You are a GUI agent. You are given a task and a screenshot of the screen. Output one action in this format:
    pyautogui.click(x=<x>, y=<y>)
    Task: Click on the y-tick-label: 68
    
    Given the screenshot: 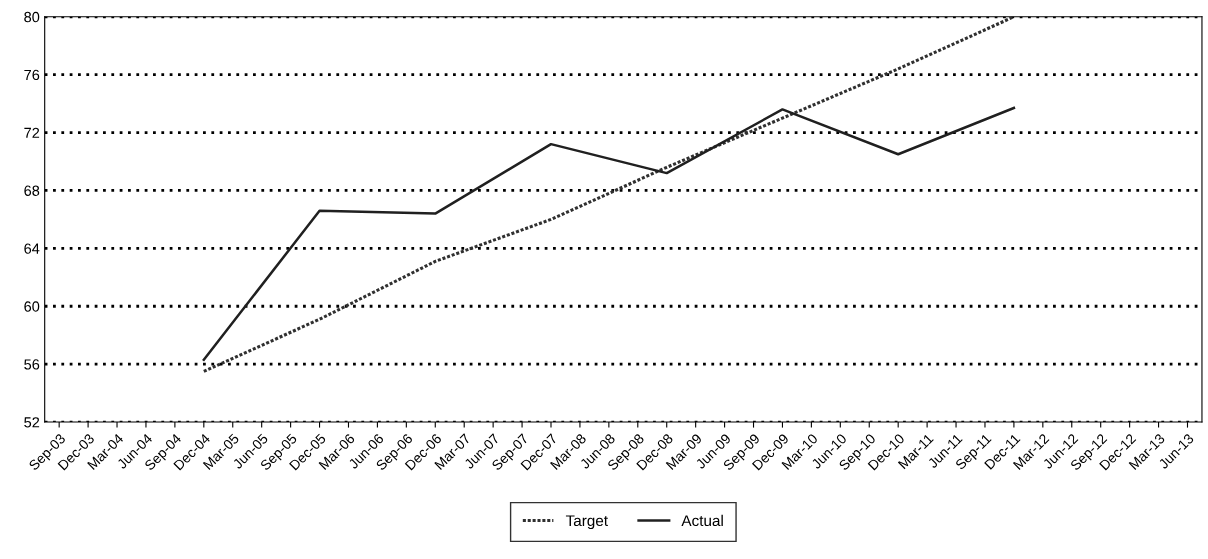 What is the action you would take?
    pyautogui.click(x=32, y=190)
    